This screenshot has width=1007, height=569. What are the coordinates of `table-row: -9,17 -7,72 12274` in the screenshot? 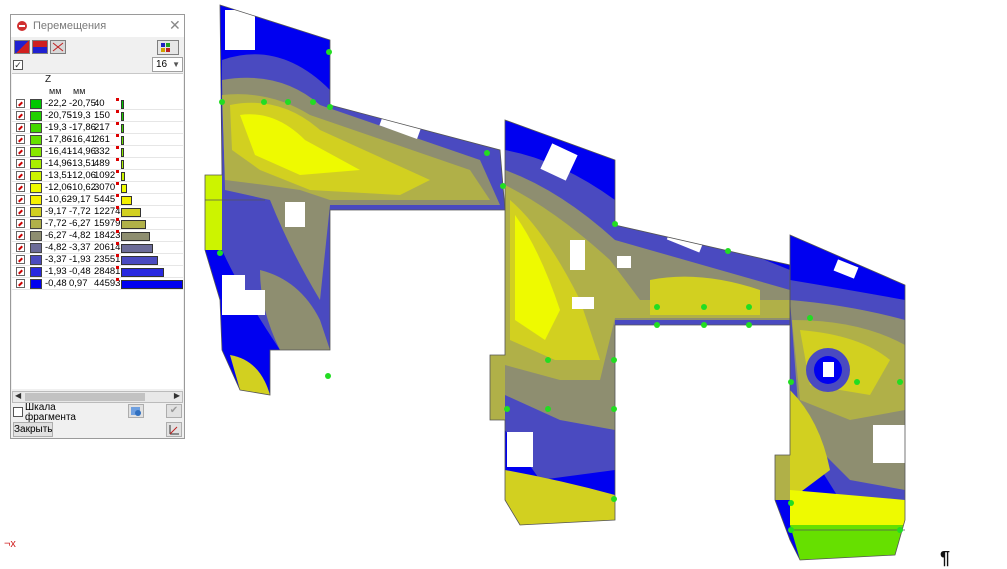 It's located at (97, 212).